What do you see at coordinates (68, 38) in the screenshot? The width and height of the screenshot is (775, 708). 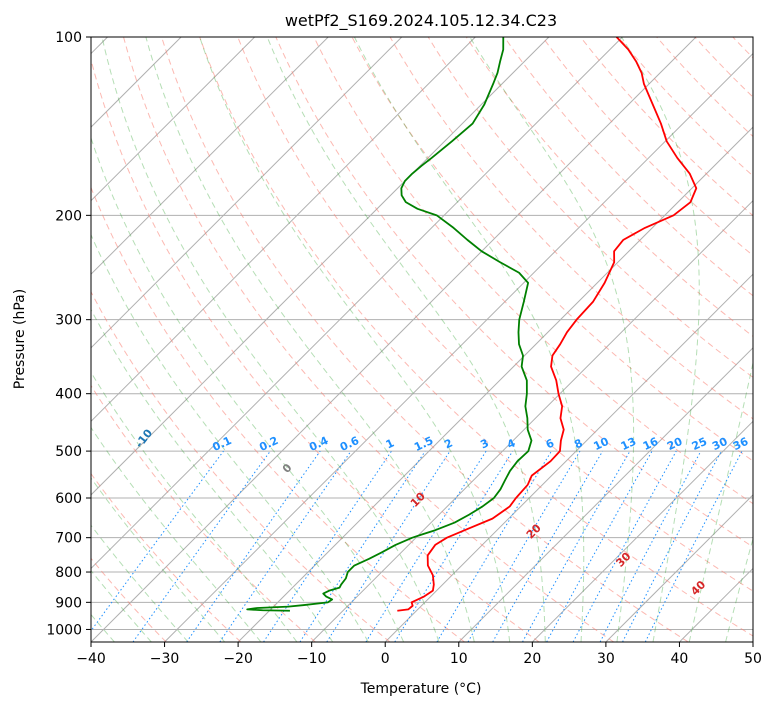 I see `y-tick-label: 100` at bounding box center [68, 38].